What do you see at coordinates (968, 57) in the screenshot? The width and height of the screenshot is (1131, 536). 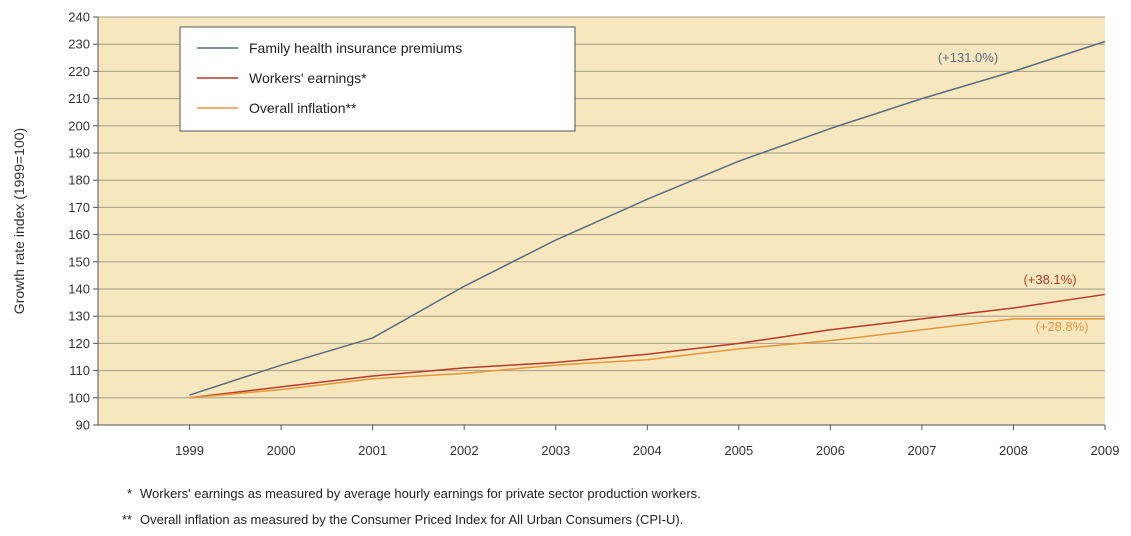 I see `annotation-label: (+131.0%)` at bounding box center [968, 57].